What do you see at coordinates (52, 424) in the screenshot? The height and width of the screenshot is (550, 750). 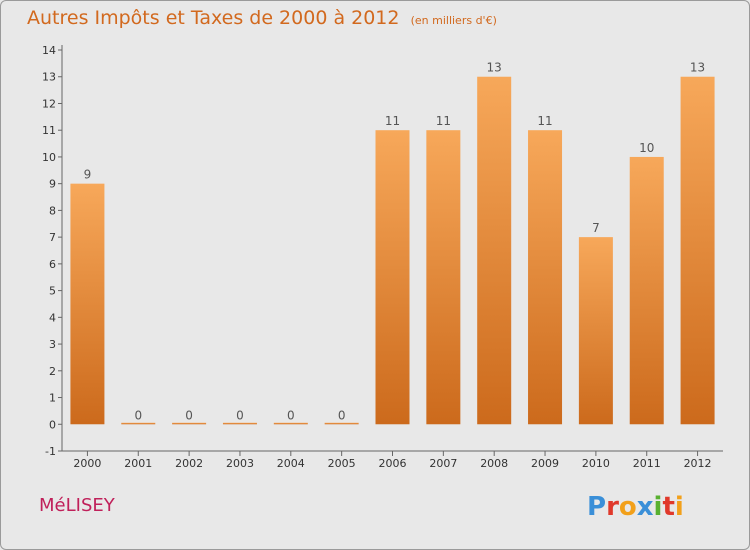 I see `y-tick-label: 0` at bounding box center [52, 424].